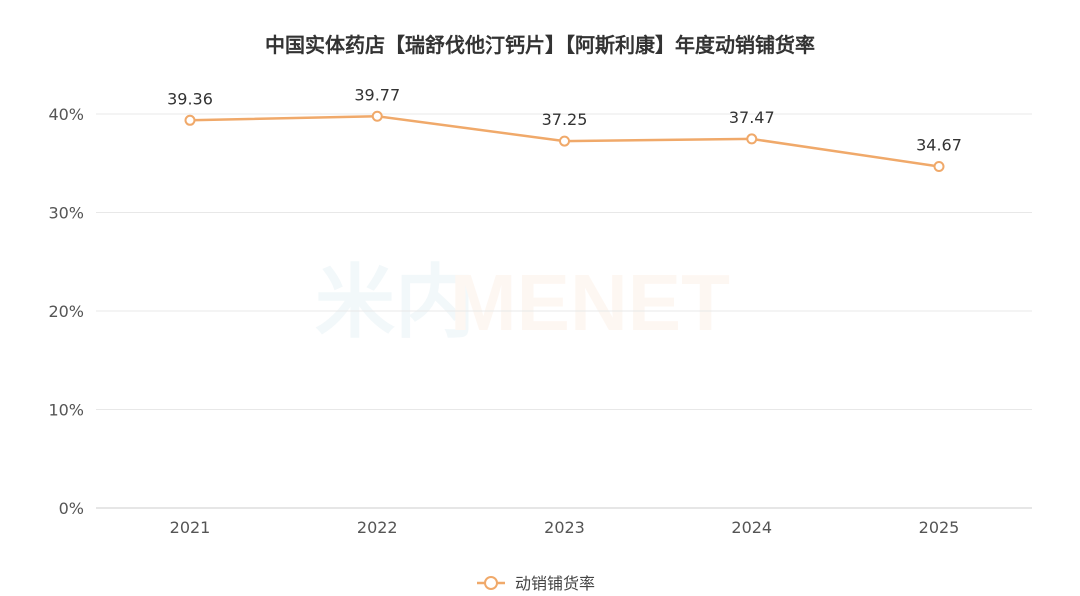  I want to click on y-tick-label: 20%, so click(66, 311).